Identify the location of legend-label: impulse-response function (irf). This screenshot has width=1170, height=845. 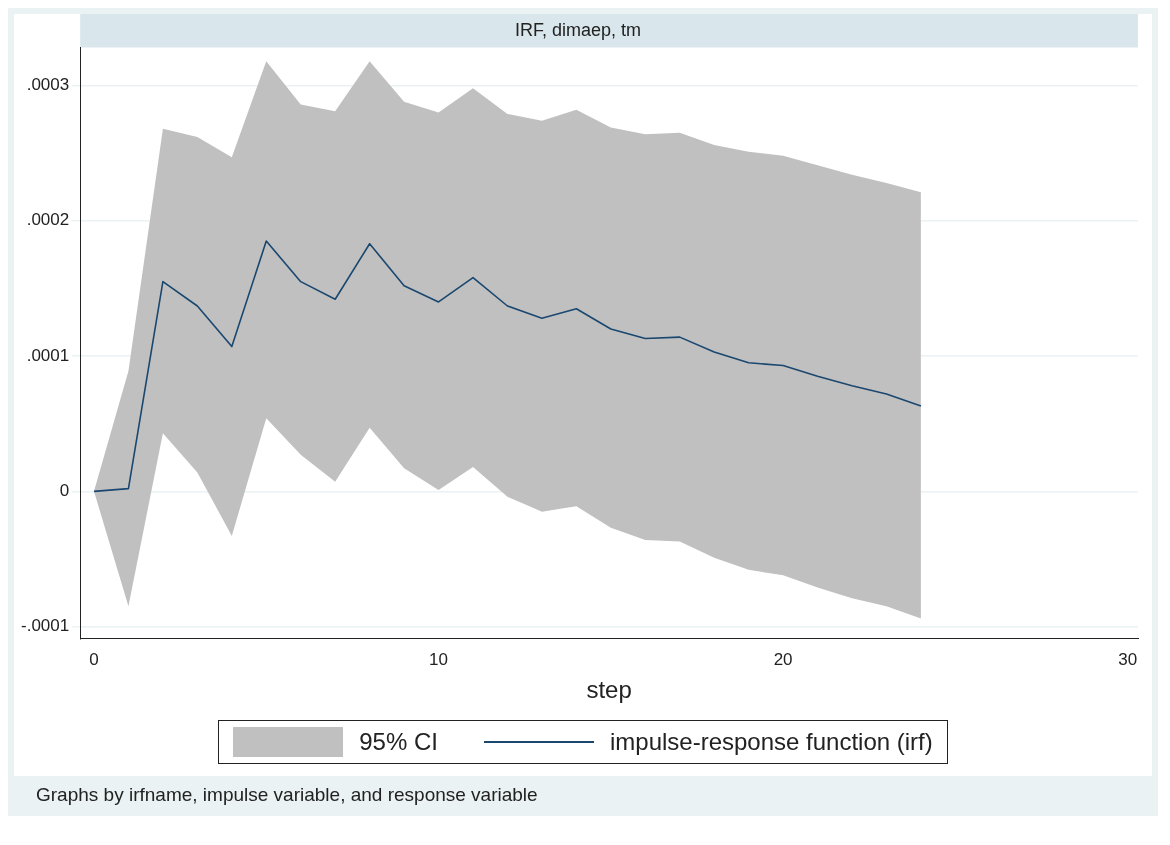
(771, 742).